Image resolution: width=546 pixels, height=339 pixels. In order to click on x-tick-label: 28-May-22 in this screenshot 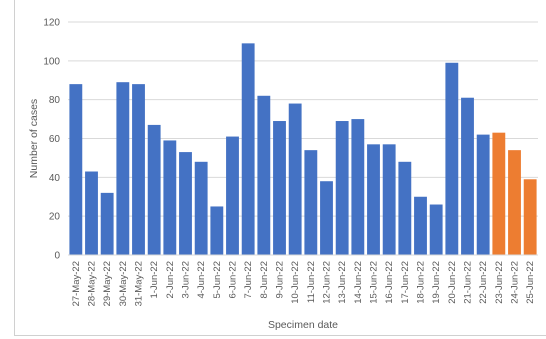, I will do `click(92, 283)`.